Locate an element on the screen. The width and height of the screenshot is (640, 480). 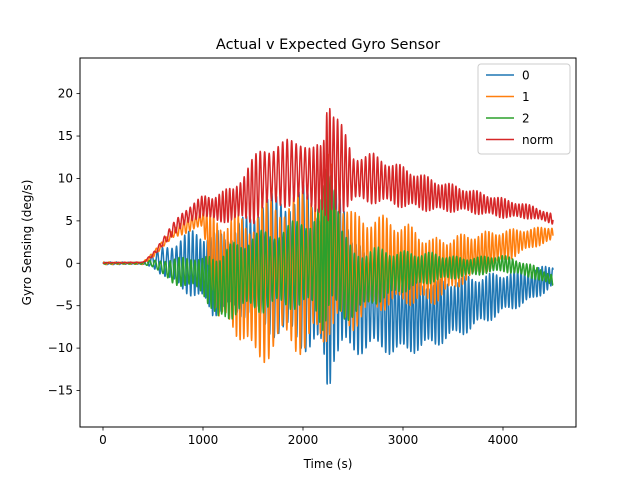
y-tick-label: 15 is located at coordinates (65, 136).